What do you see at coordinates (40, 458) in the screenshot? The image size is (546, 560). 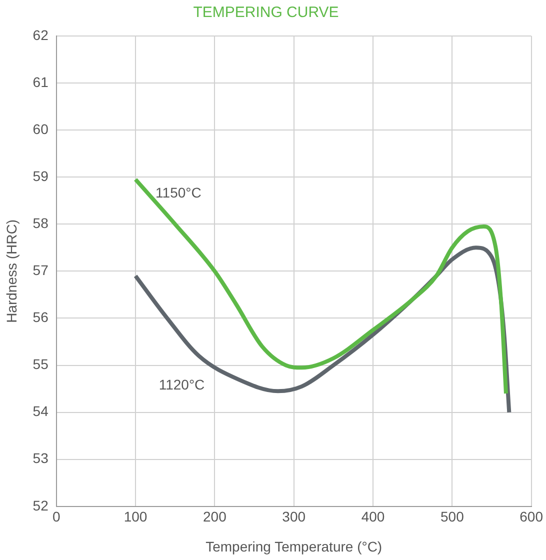 I see `y-tick-label: 53` at bounding box center [40, 458].